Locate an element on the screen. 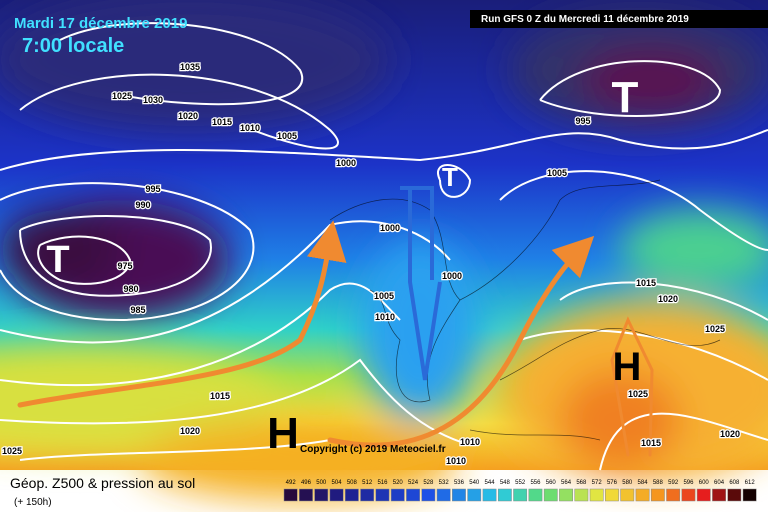 The height and width of the screenshot is (512, 768). colorbar-label: 588 is located at coordinates (658, 483).